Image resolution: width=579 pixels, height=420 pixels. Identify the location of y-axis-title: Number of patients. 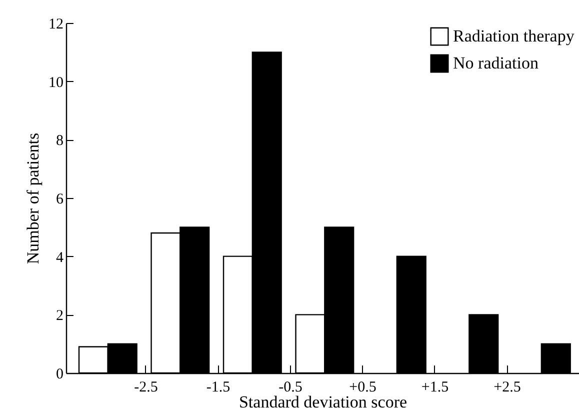
(33, 198).